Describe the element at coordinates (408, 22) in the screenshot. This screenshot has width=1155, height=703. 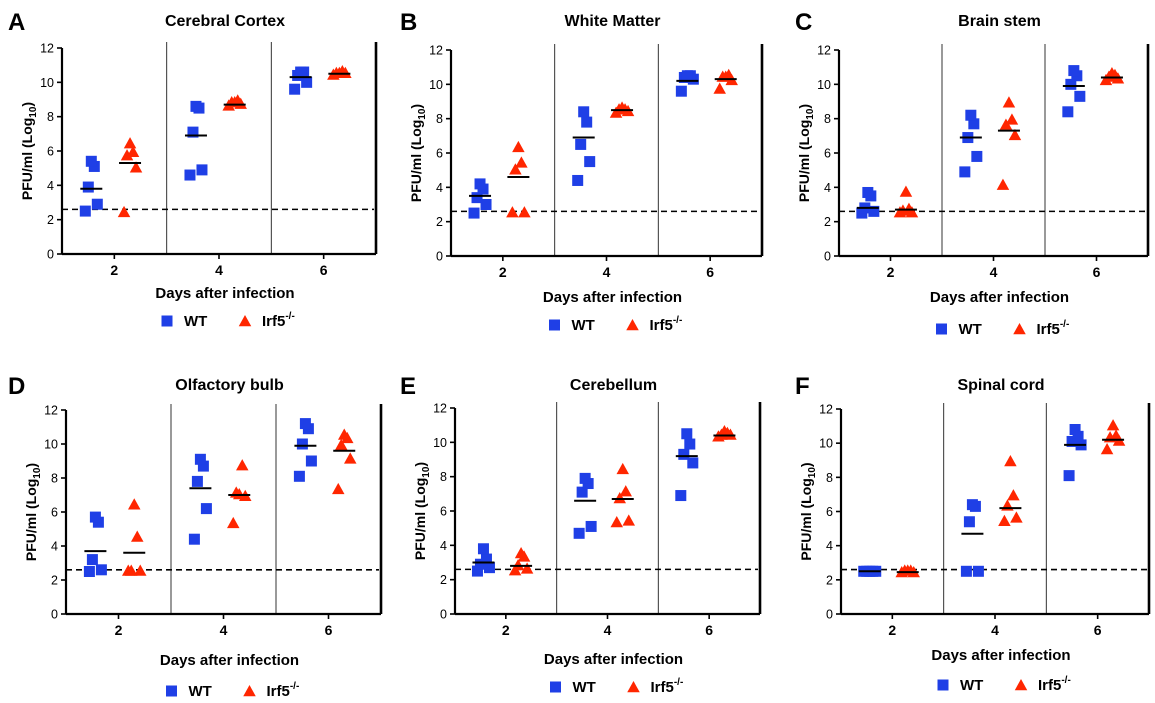
I see `panel-letter: B` at that location.